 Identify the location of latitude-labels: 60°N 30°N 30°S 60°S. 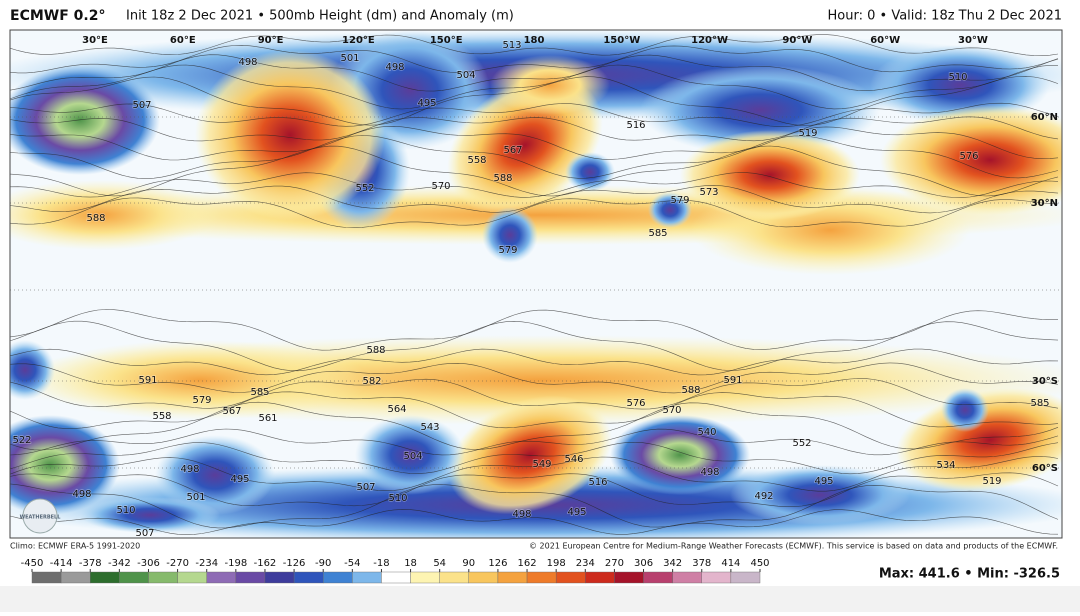
(1044, 293).